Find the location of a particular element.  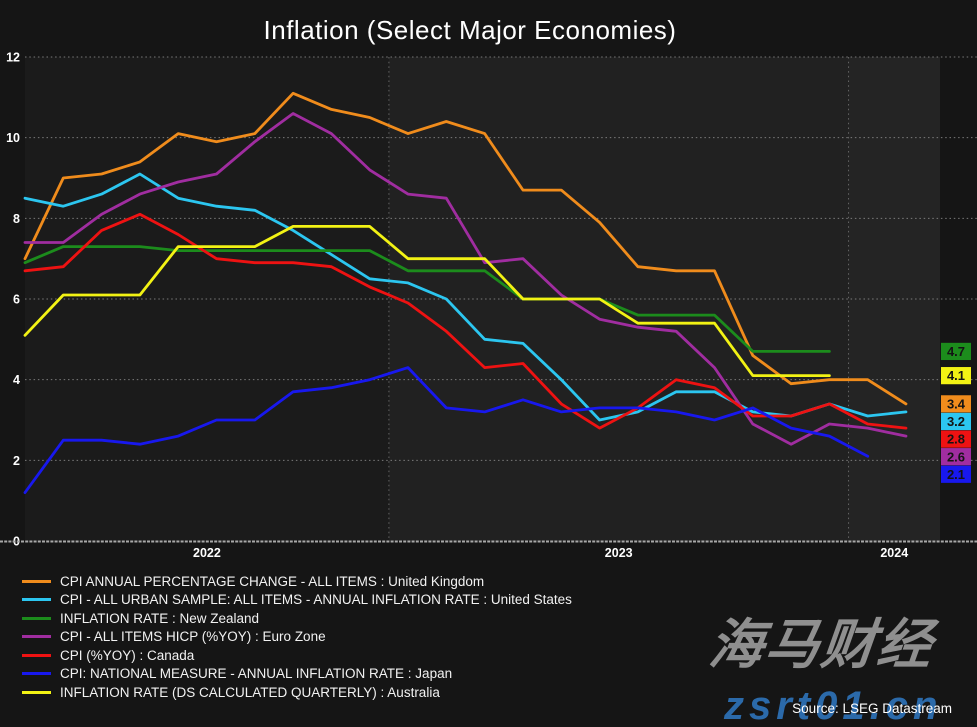

end-value-text-euro-zone: 2.6 is located at coordinates (956, 456).